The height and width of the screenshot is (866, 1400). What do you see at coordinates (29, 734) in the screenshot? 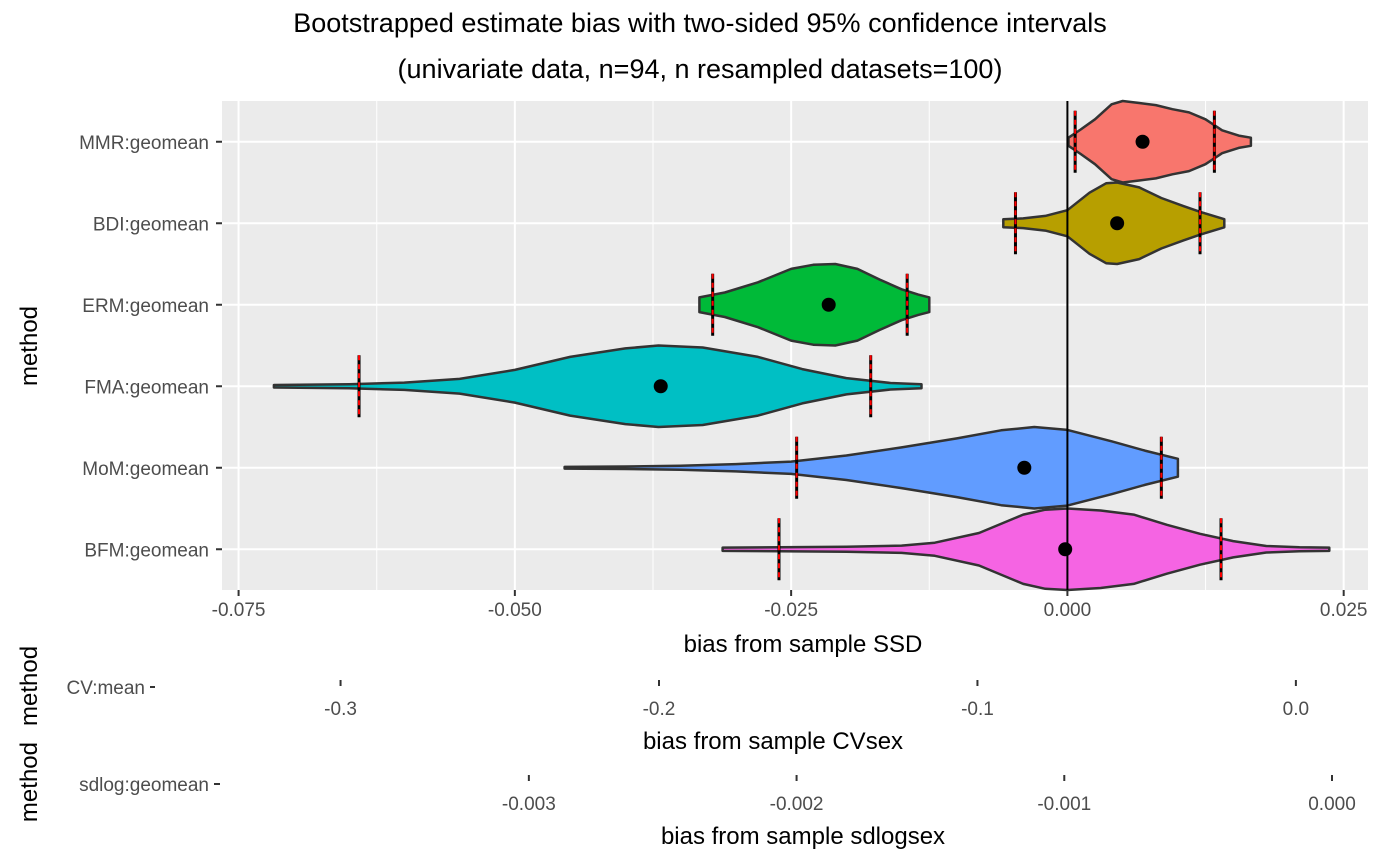
I see `stacked-y-axis-titles: method method` at bounding box center [29, 734].